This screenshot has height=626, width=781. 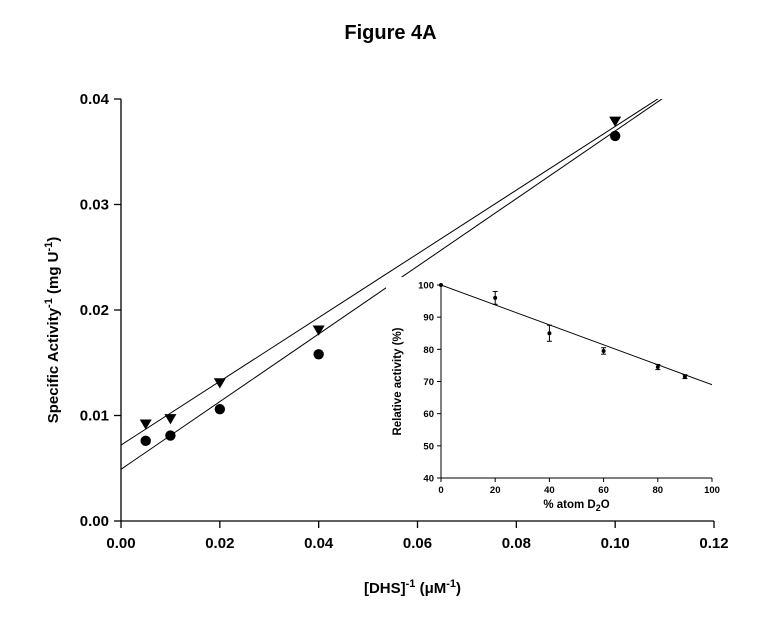 I want to click on main-y-tick-label: 0.03, so click(x=94, y=205).